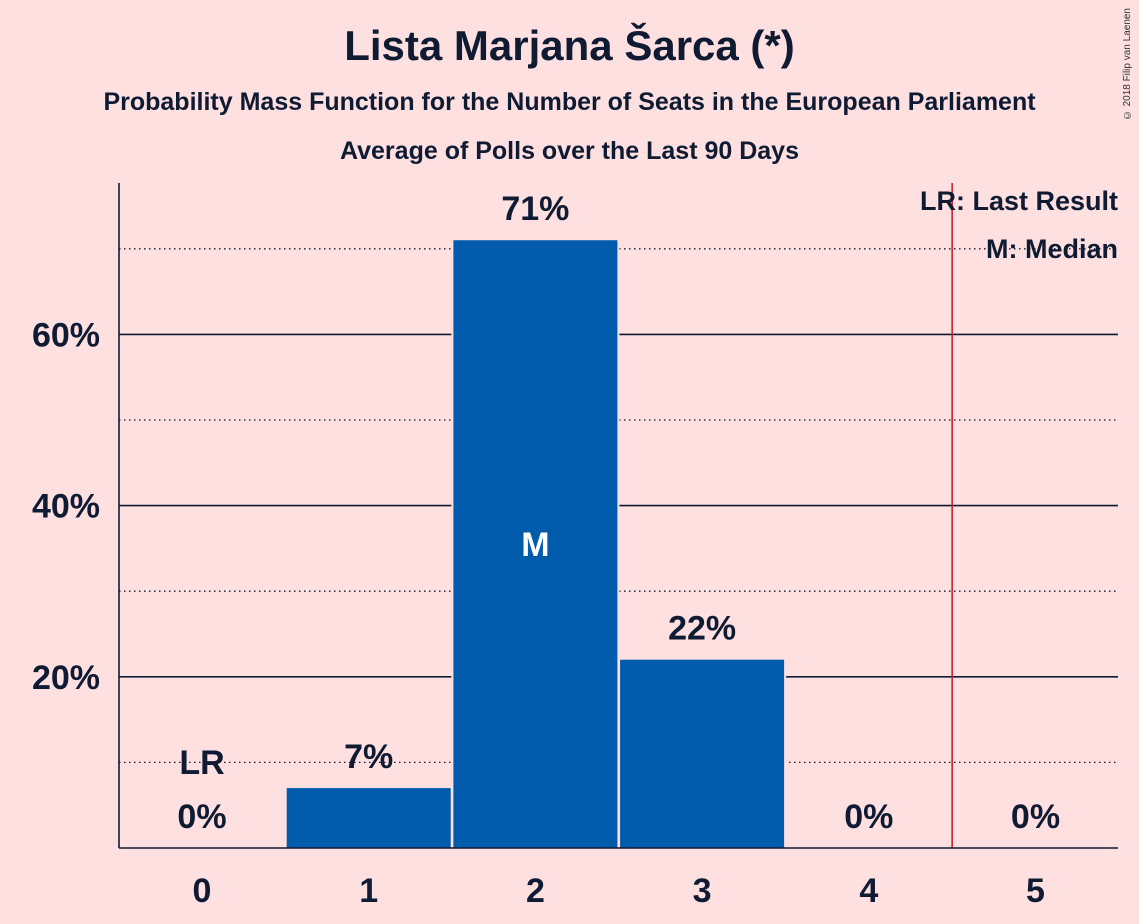 The image size is (1139, 924). What do you see at coordinates (702, 891) in the screenshot?
I see `x-tick-label: 3` at bounding box center [702, 891].